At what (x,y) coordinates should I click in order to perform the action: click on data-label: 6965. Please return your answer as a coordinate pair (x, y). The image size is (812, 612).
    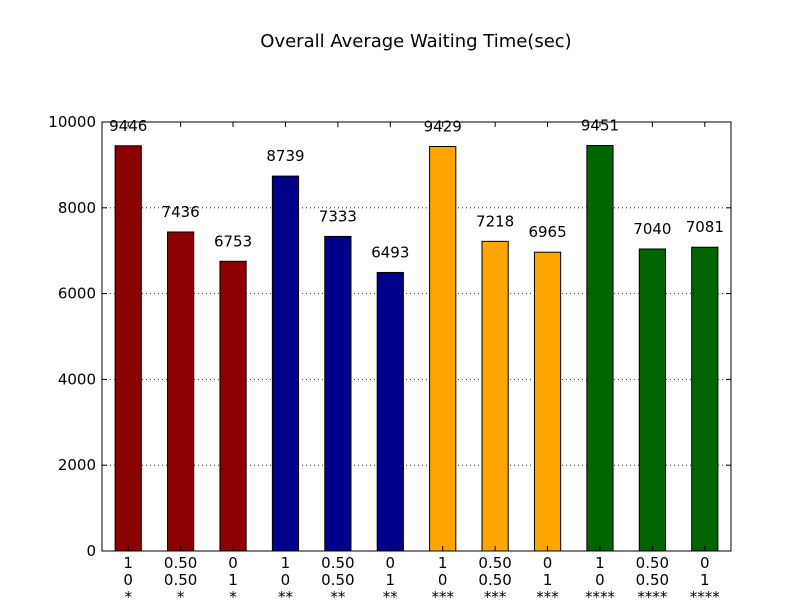
    Looking at the image, I should click on (547, 232).